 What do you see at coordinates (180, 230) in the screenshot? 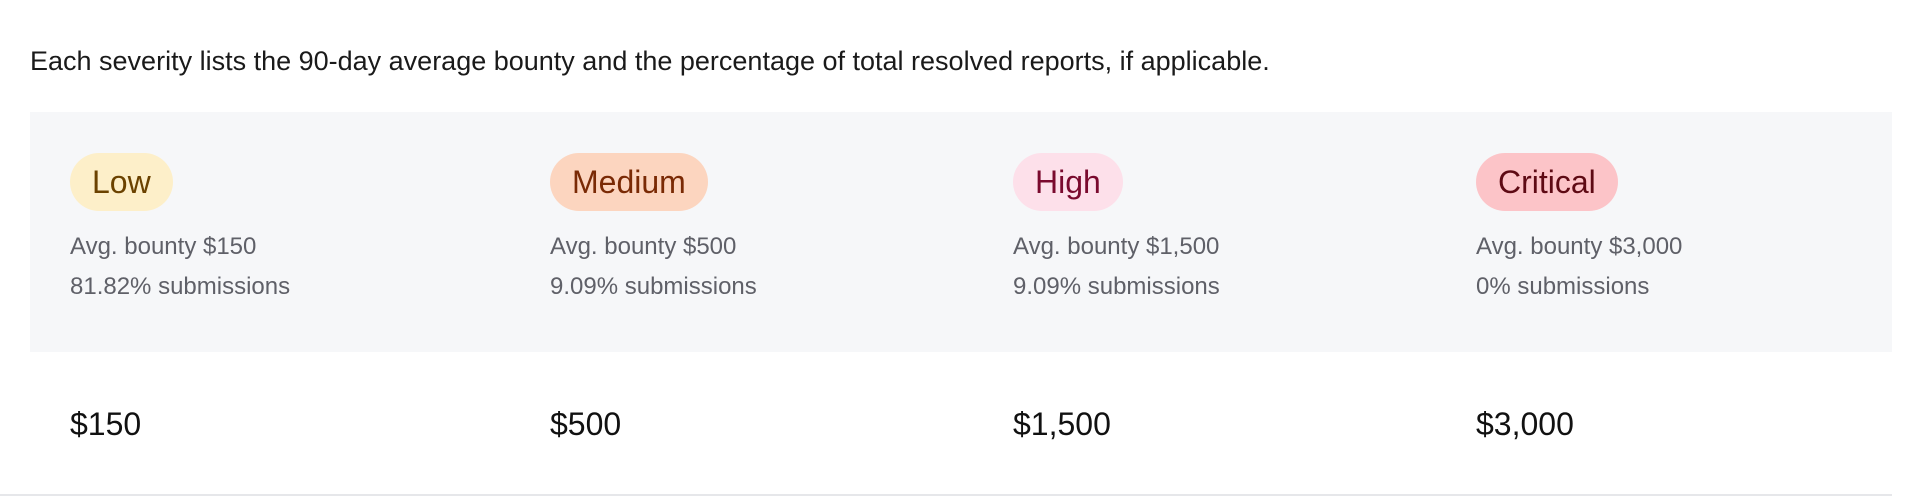
I see `severity-low: Low Avg. bounty $150 81.82% submissions` at bounding box center [180, 230].